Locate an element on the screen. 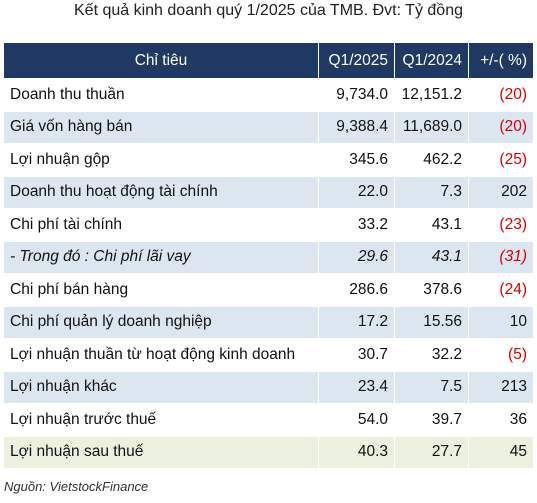  label-cell: - Trong đó : Chi phí lãi vay is located at coordinates (161, 257).